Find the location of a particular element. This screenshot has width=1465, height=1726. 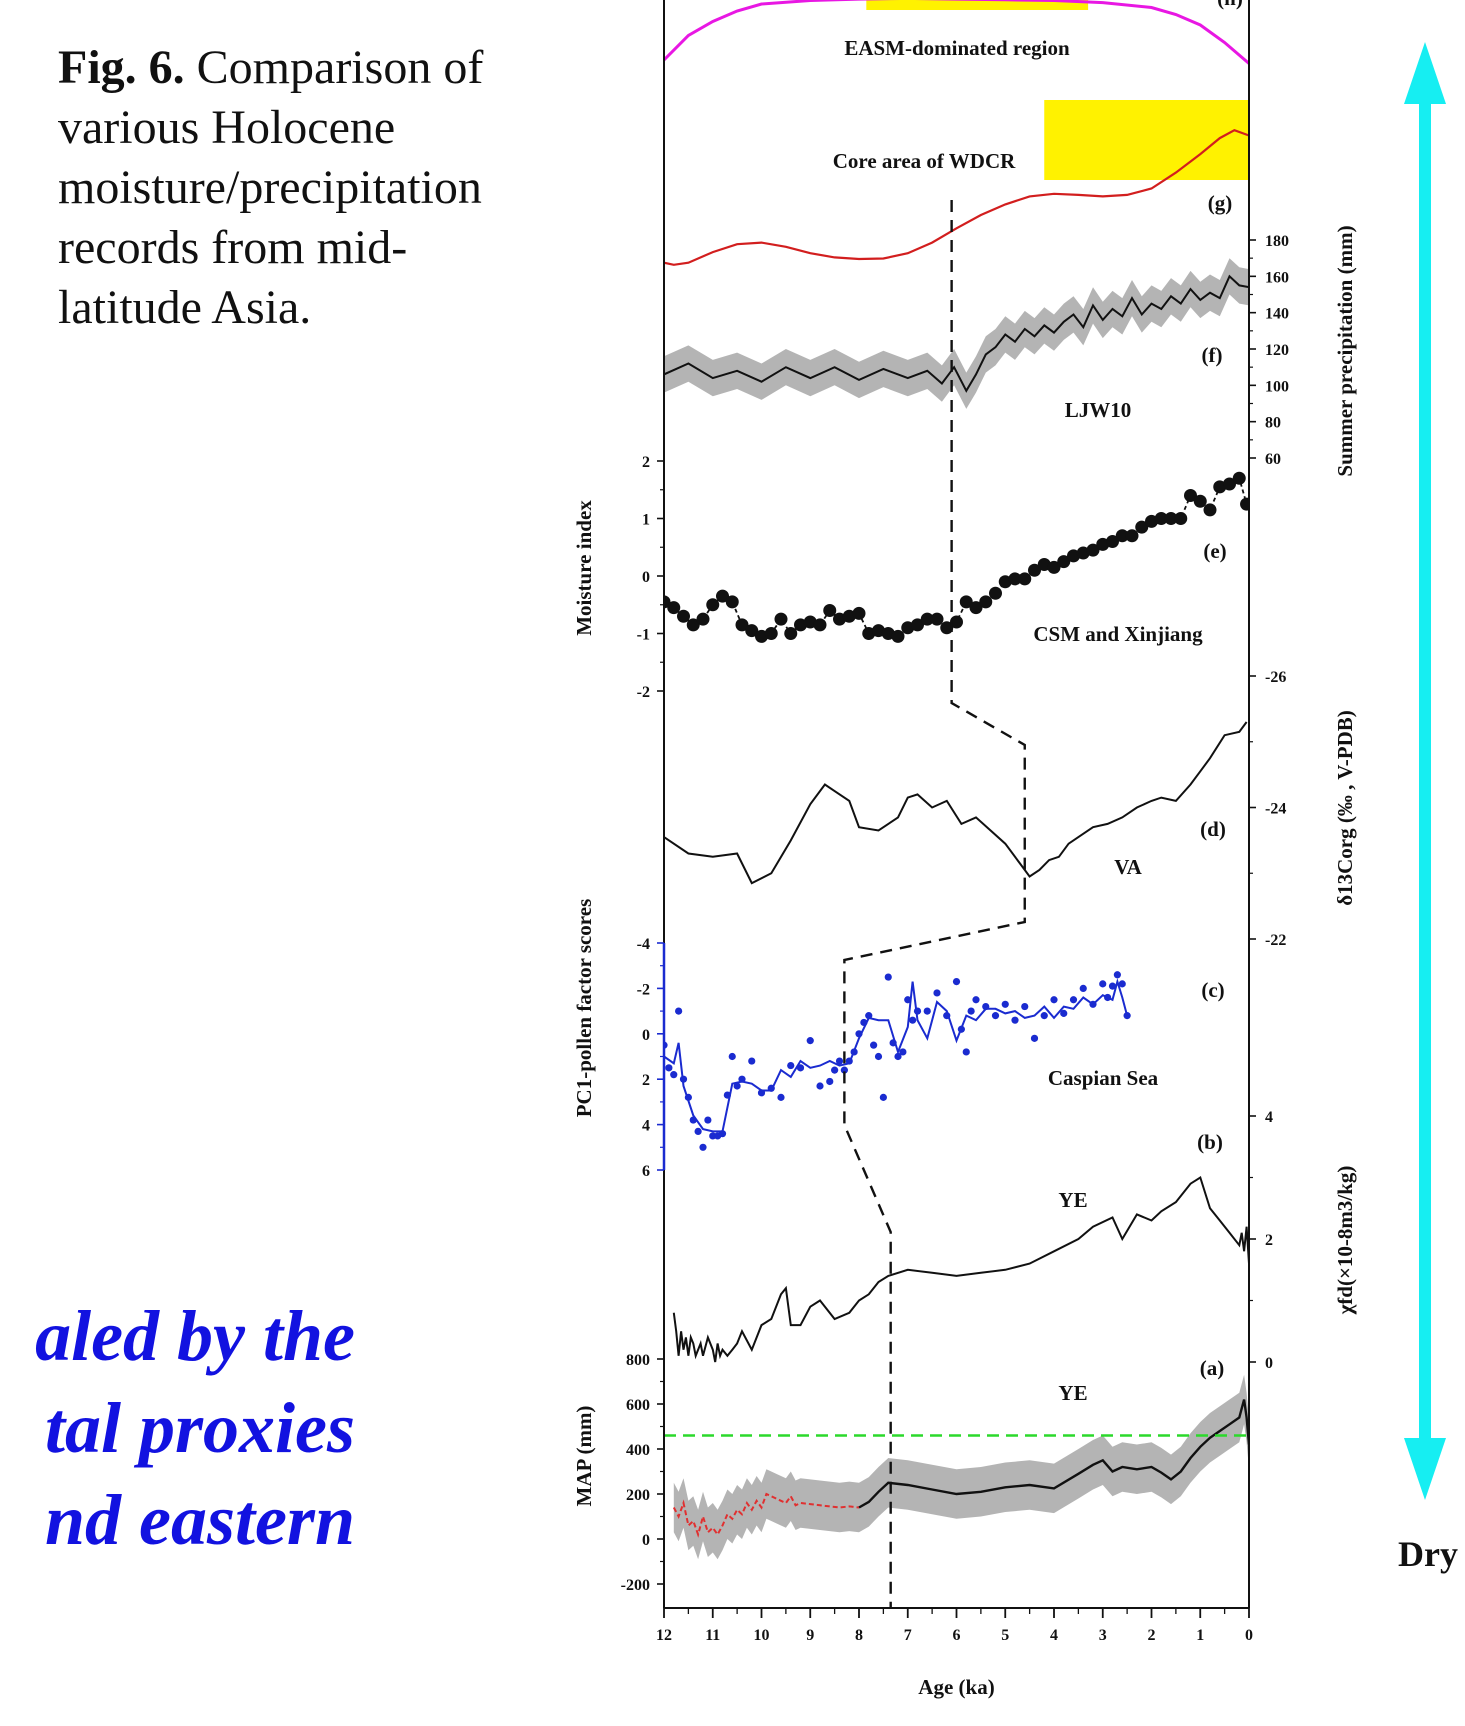

x-tick-label: 3 is located at coordinates (1103, 1635).